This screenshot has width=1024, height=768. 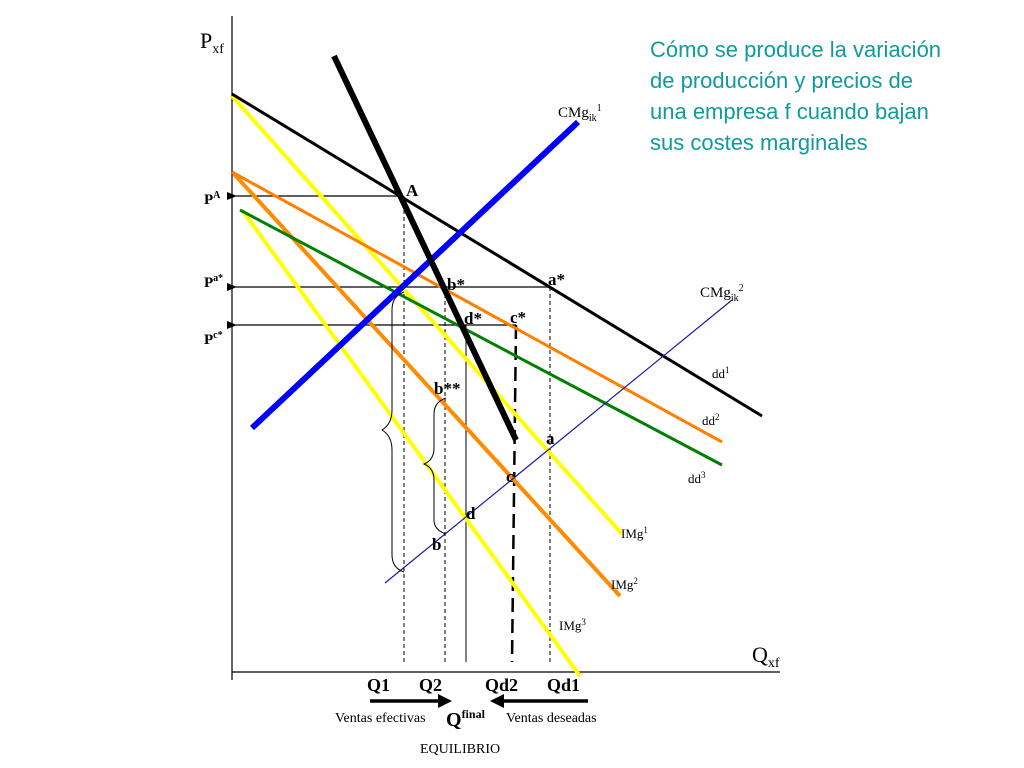 What do you see at coordinates (721, 373) in the screenshot?
I see `label-dd1: dd1` at bounding box center [721, 373].